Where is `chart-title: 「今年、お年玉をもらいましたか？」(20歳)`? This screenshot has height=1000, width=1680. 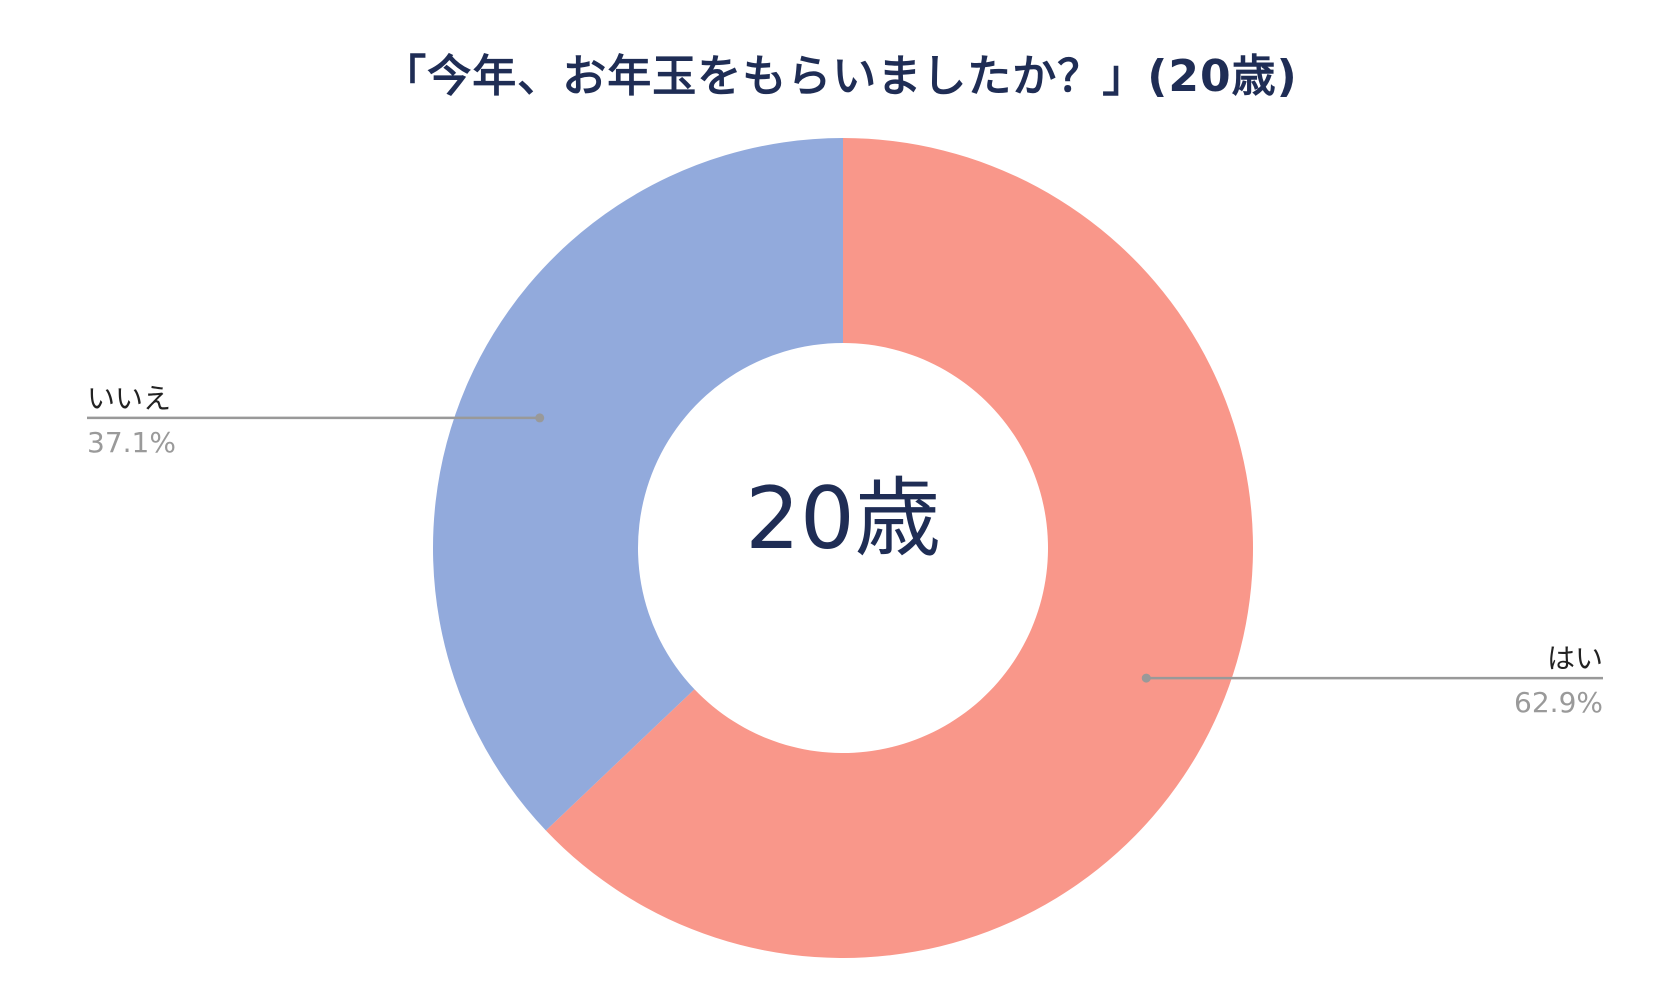
chart-title: 「今年、お年玉をもらいましたか？」(20歳) is located at coordinates (840, 76).